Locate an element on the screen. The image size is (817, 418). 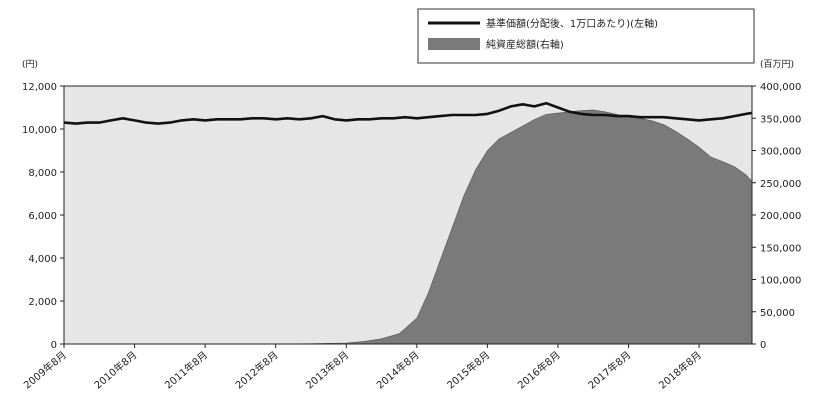
legend-box is located at coordinates (586, 36).